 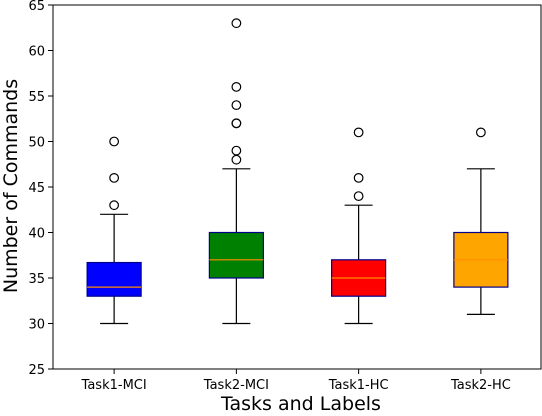 What do you see at coordinates (36, 97) in the screenshot?
I see `y-tick-label: 55` at bounding box center [36, 97].